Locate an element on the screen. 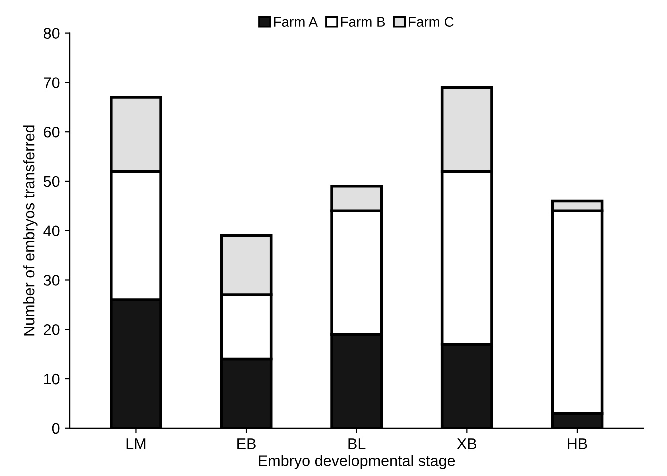  legend-label: Farm B is located at coordinates (363, 22).